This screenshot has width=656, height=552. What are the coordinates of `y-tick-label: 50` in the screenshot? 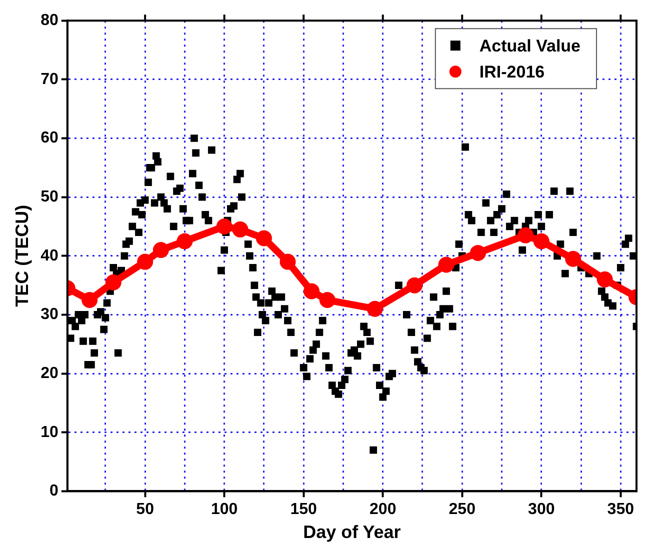 It's located at (49, 197).